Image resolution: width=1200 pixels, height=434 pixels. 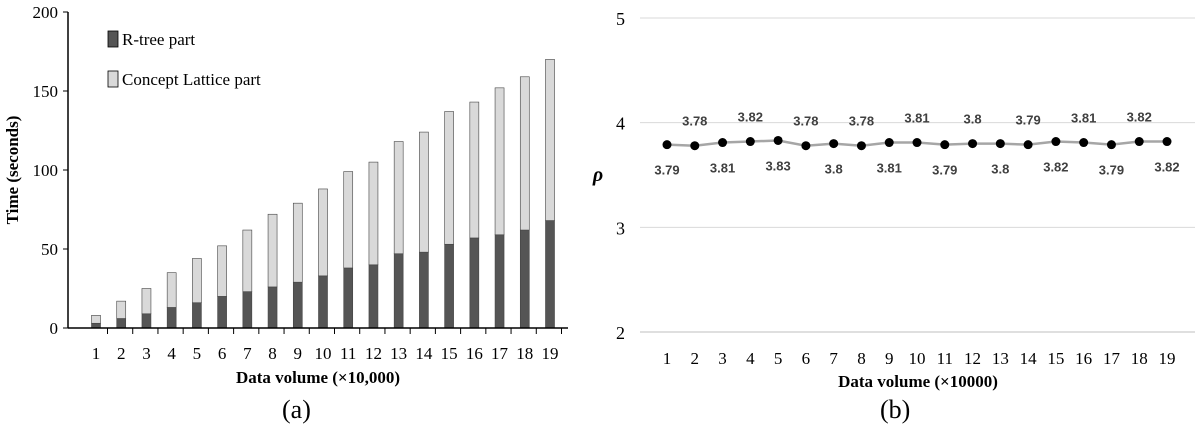 What do you see at coordinates (550, 353) in the screenshot?
I see `chart-a-xtick-label: 19` at bounding box center [550, 353].